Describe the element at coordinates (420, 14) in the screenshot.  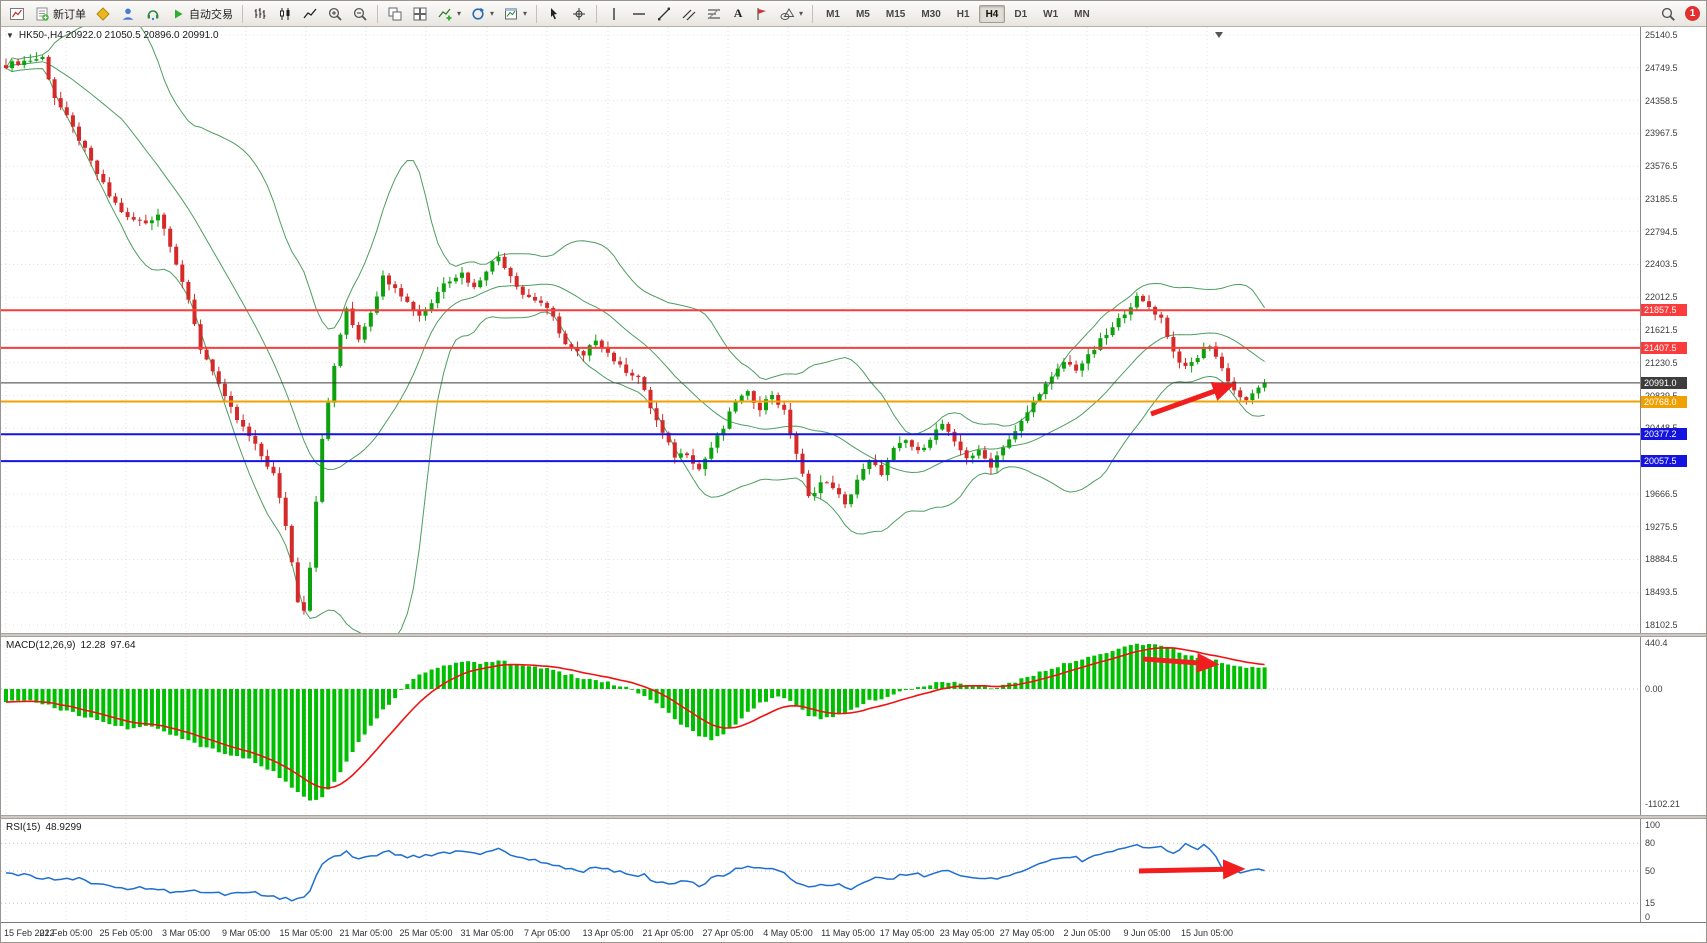
I see `cascade-windows-button` at that location.